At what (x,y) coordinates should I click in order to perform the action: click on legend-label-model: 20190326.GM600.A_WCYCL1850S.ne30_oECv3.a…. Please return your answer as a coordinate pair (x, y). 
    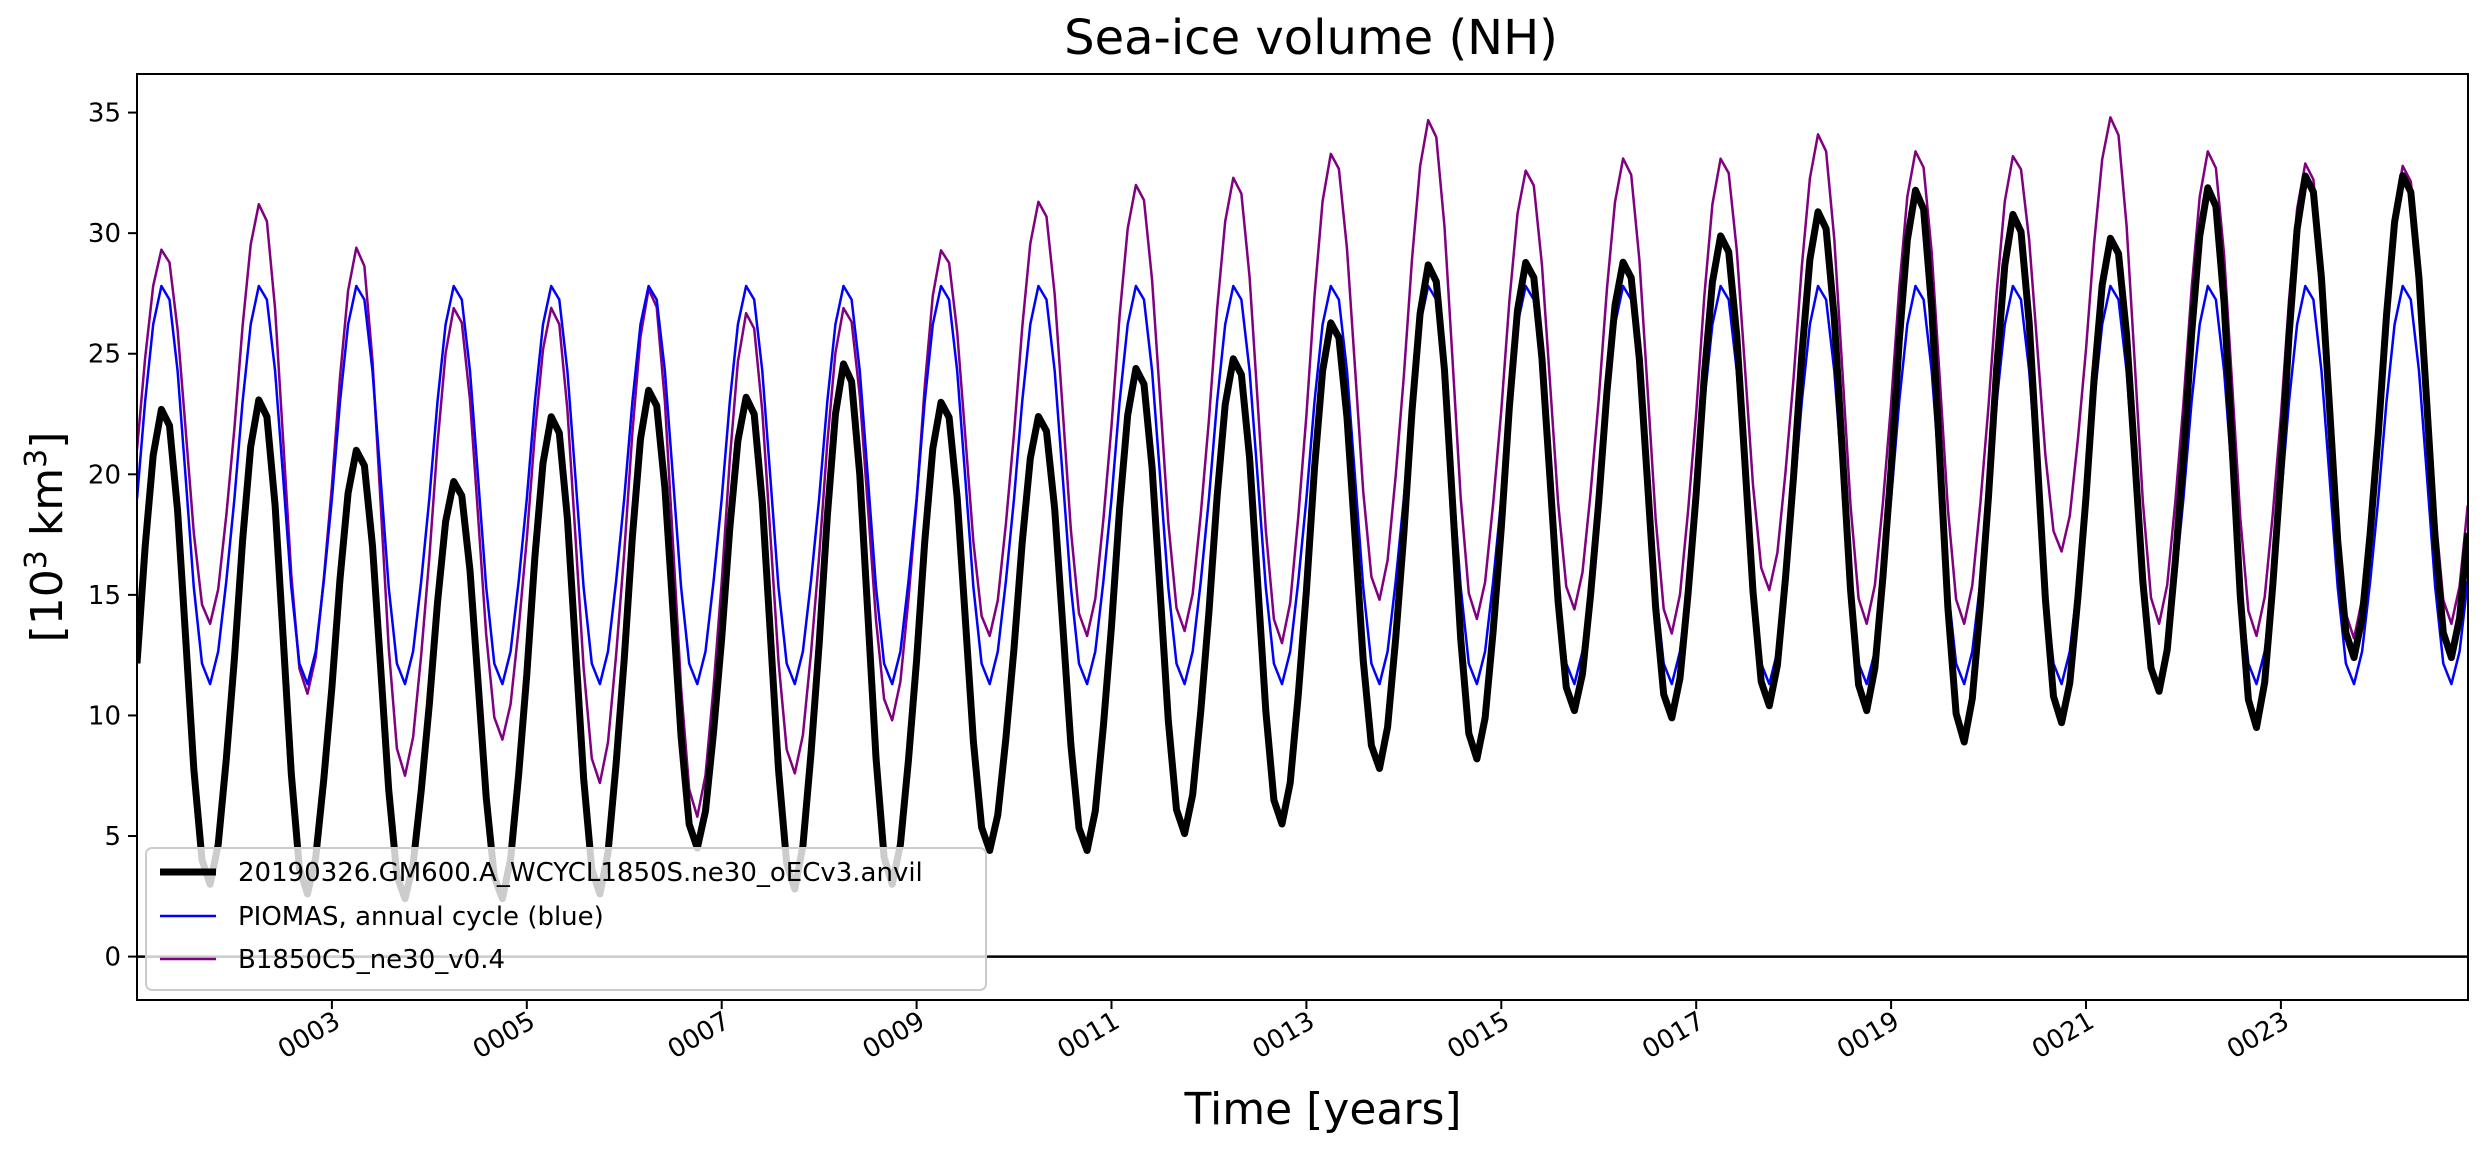
    Looking at the image, I should click on (580, 873).